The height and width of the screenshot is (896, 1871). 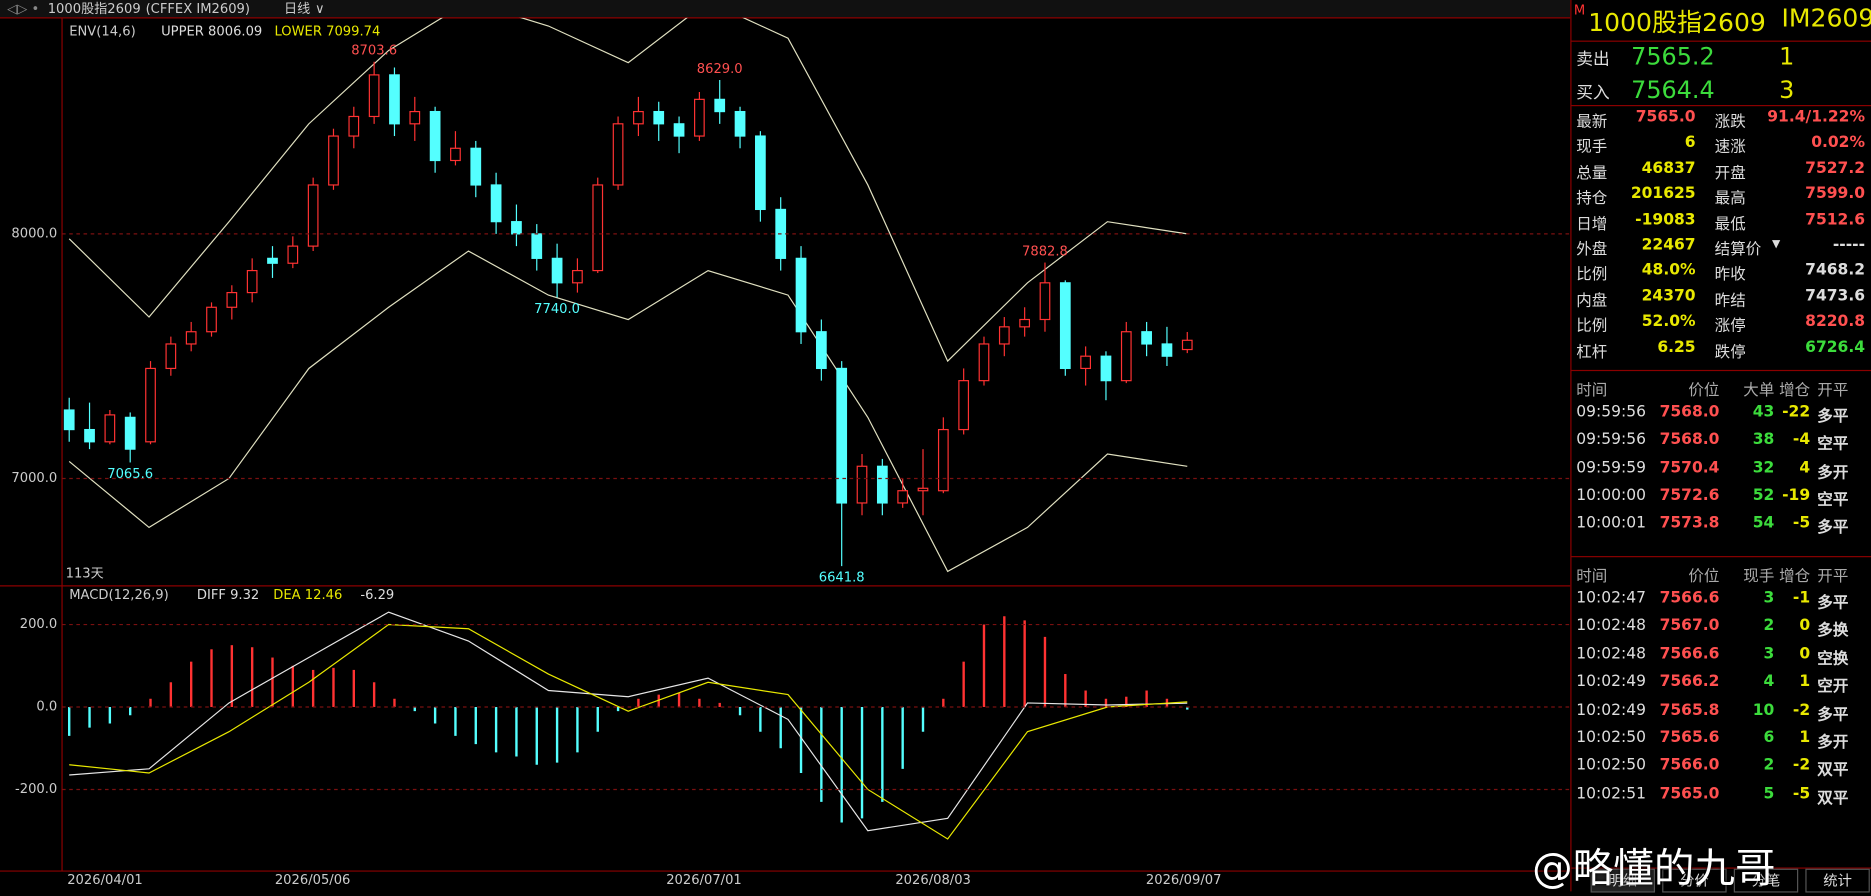 I want to click on price-annotation: 7740.0, so click(x=557, y=309).